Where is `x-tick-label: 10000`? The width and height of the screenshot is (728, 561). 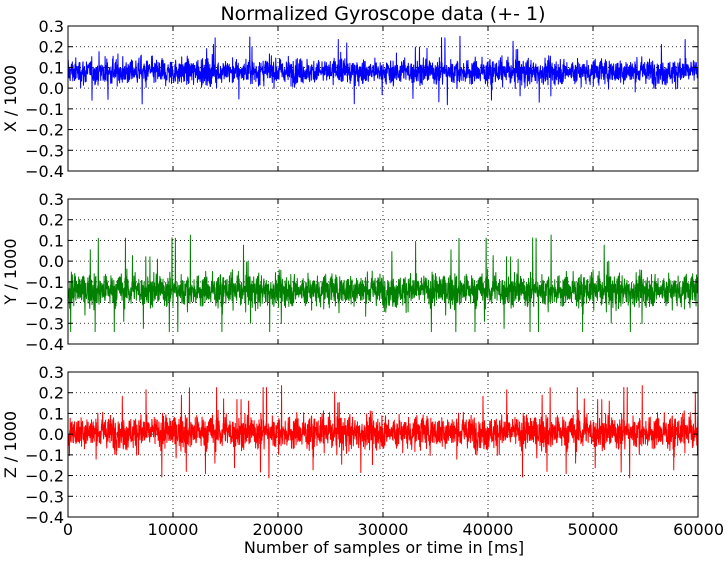 x-tick-label: 10000 is located at coordinates (173, 529).